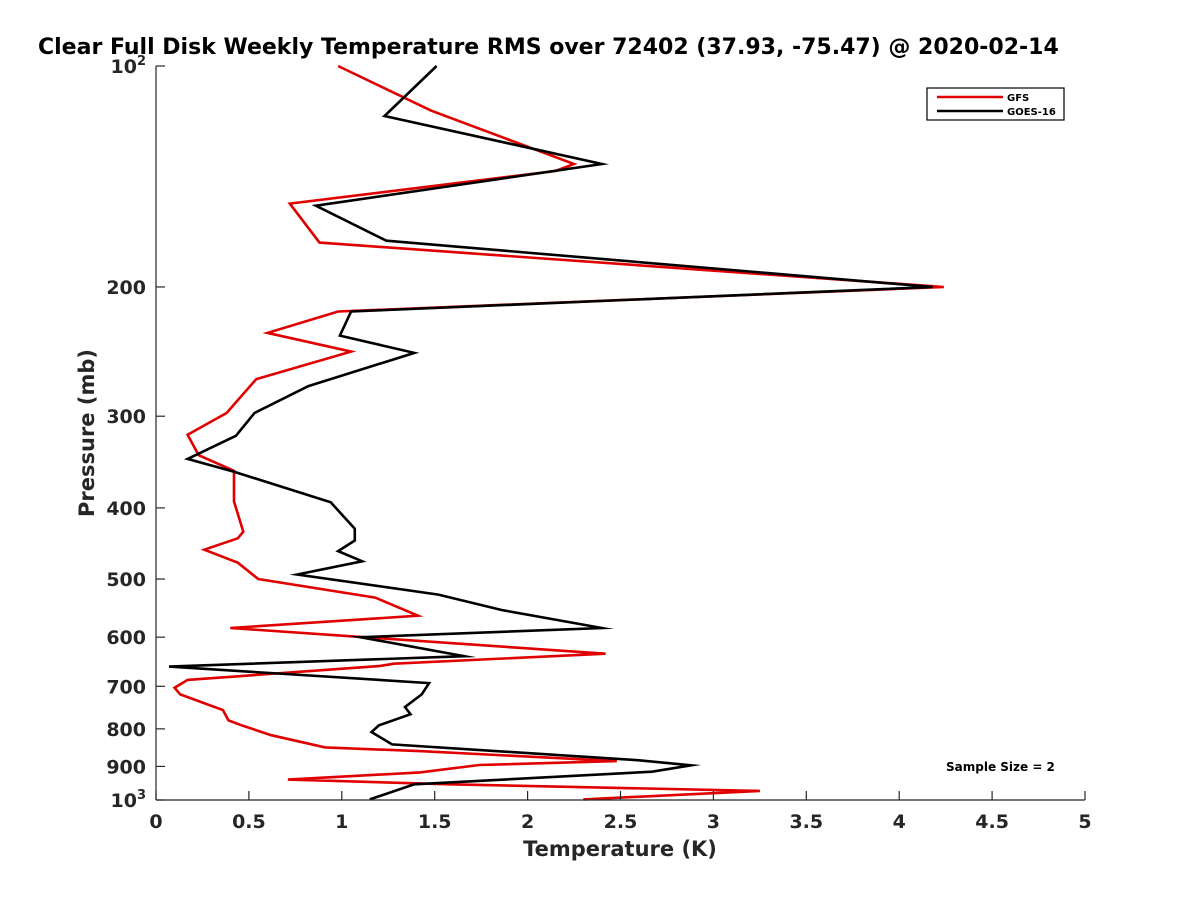 Image resolution: width=1200 pixels, height=900 pixels. What do you see at coordinates (992, 822) in the screenshot?
I see `x-tick-label: 4.5` at bounding box center [992, 822].